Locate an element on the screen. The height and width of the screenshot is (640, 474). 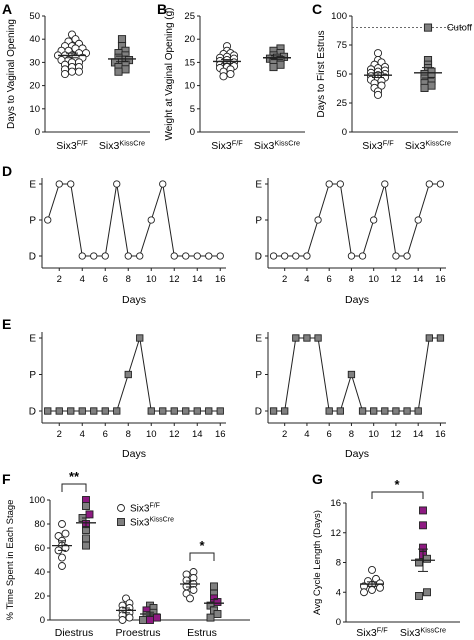
y-tick-label: 4 is located at coordinates (338, 592).